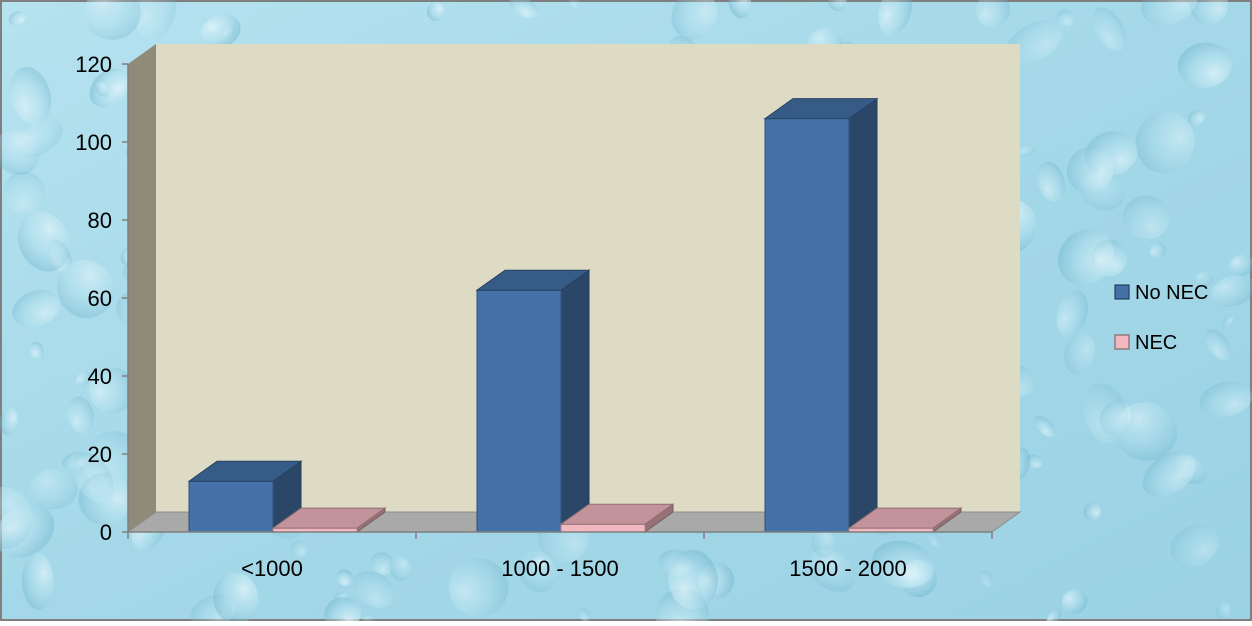 This screenshot has width=1252, height=626. Describe the element at coordinates (272, 568) in the screenshot. I see `x-tick-label: <1000` at that location.